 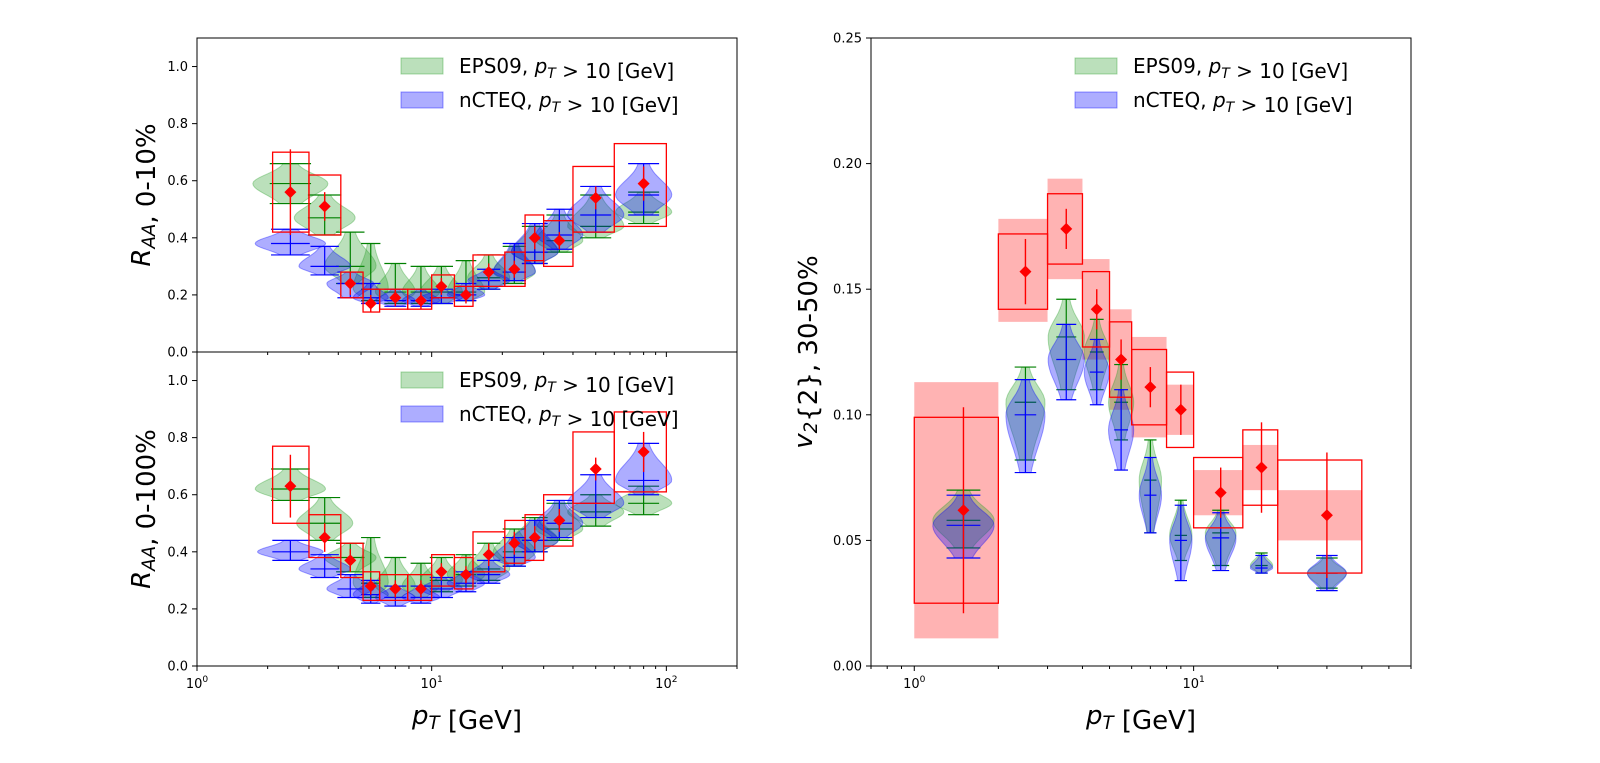 I want to click on y-tick-label: 0.8, so click(x=177, y=124).